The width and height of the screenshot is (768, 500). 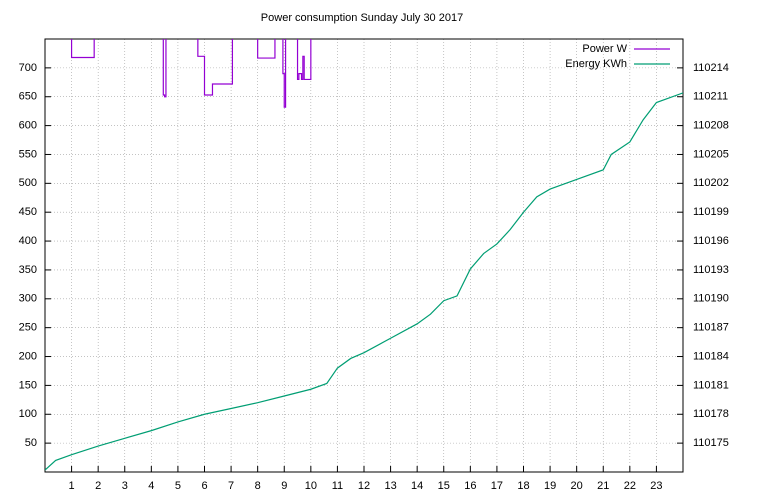 What do you see at coordinates (72, 486) in the screenshot?
I see `x-tick-label: 1` at bounding box center [72, 486].